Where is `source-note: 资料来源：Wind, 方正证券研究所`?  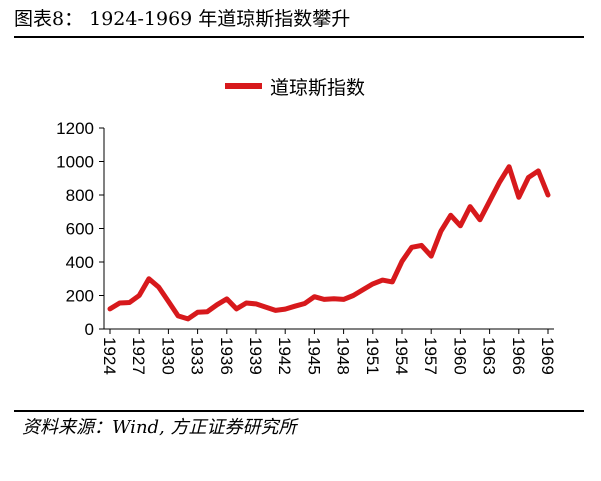 source-note: 资料来源：Wind, 方正证券研究所 is located at coordinates (159, 427).